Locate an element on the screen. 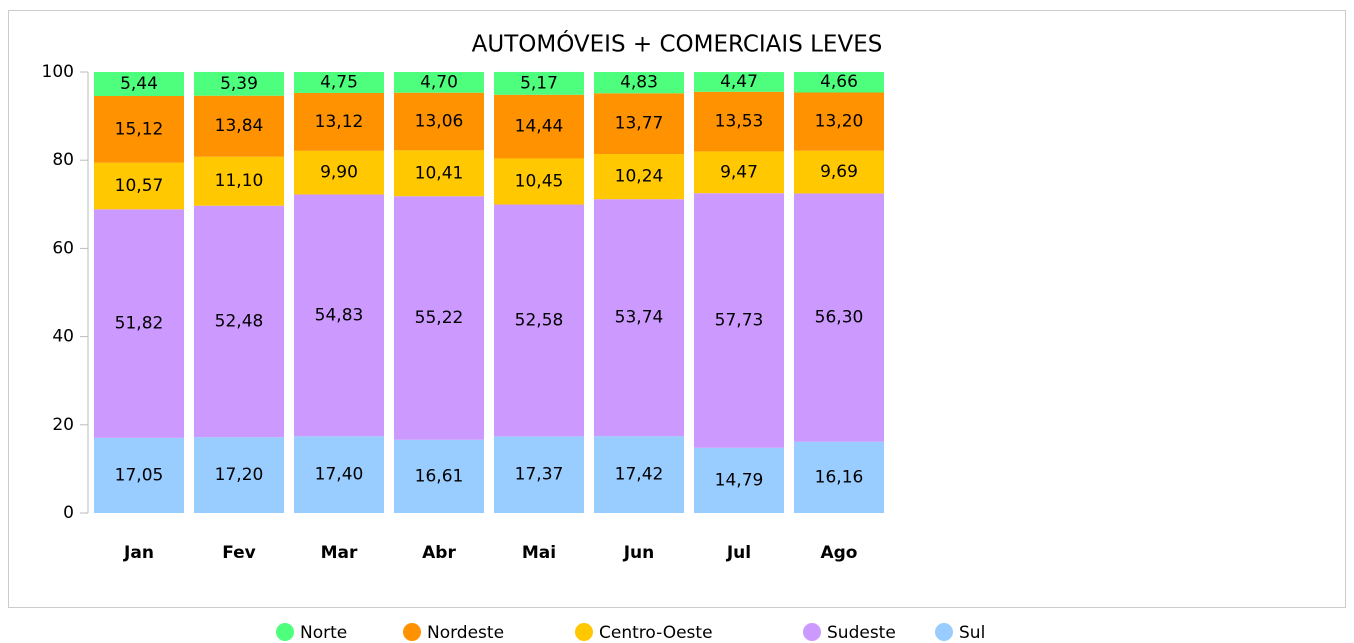 This screenshot has width=1354, height=643. chart-title: AUTOMÓVEIS + COMERCIAIS LEVES is located at coordinates (677, 44).